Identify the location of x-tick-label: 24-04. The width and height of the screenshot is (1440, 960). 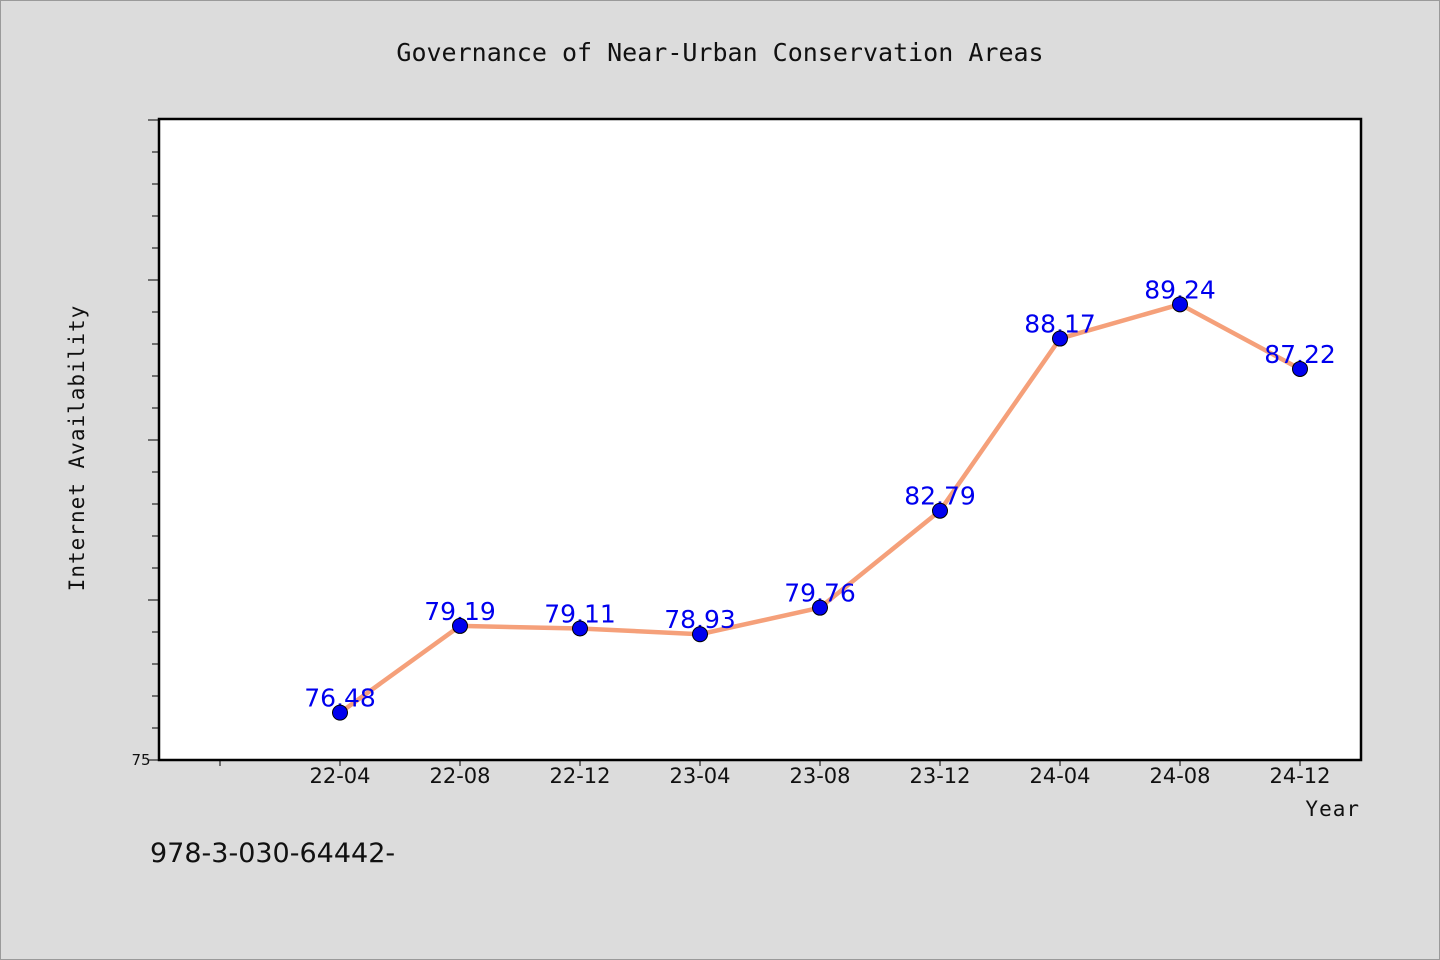
(1059, 776).